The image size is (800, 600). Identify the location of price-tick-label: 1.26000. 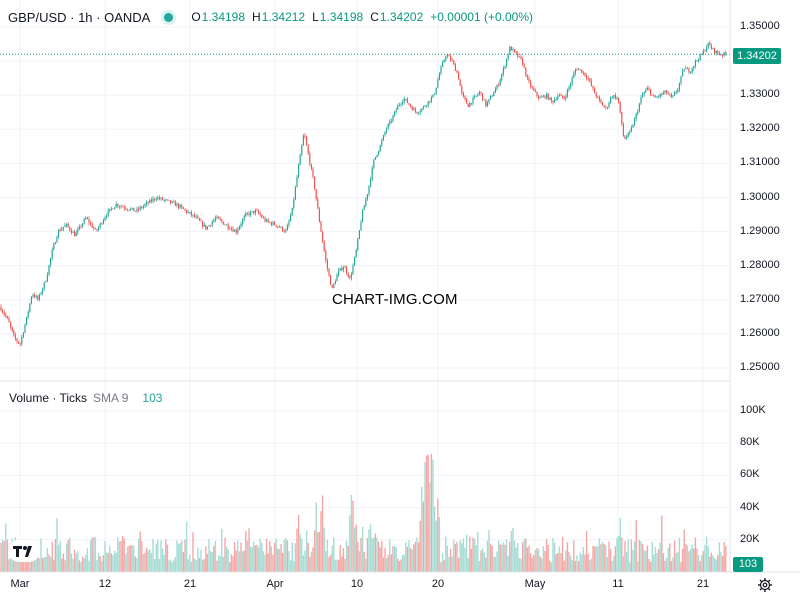
(760, 332).